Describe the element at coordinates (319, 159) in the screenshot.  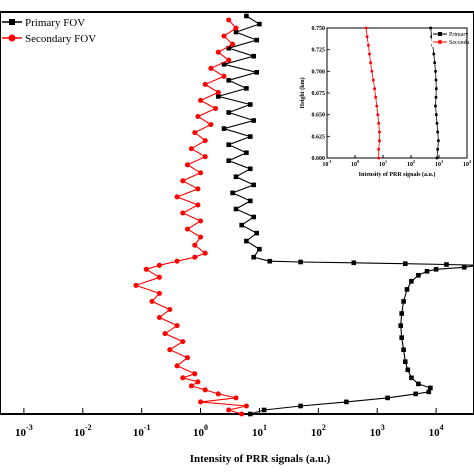
I see `inset-y-tick-label: 0.600` at that location.